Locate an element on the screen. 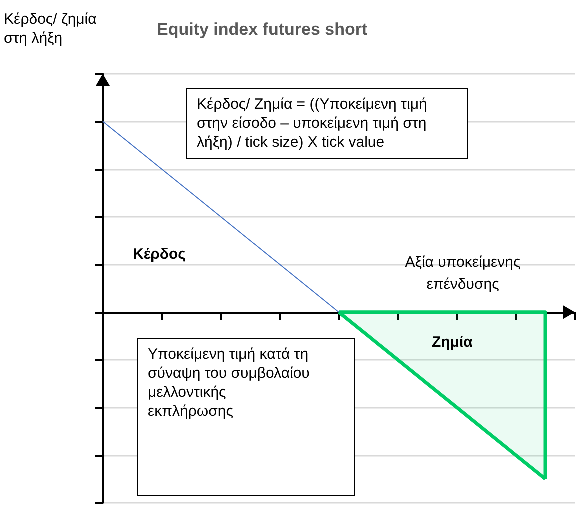 This screenshot has height=511, width=584. text-box: Υποκείμενη τιμή κατά τη σύναψη του συμβολαίου μελλοντικής εκπλήρωσης is located at coordinates (246, 417).